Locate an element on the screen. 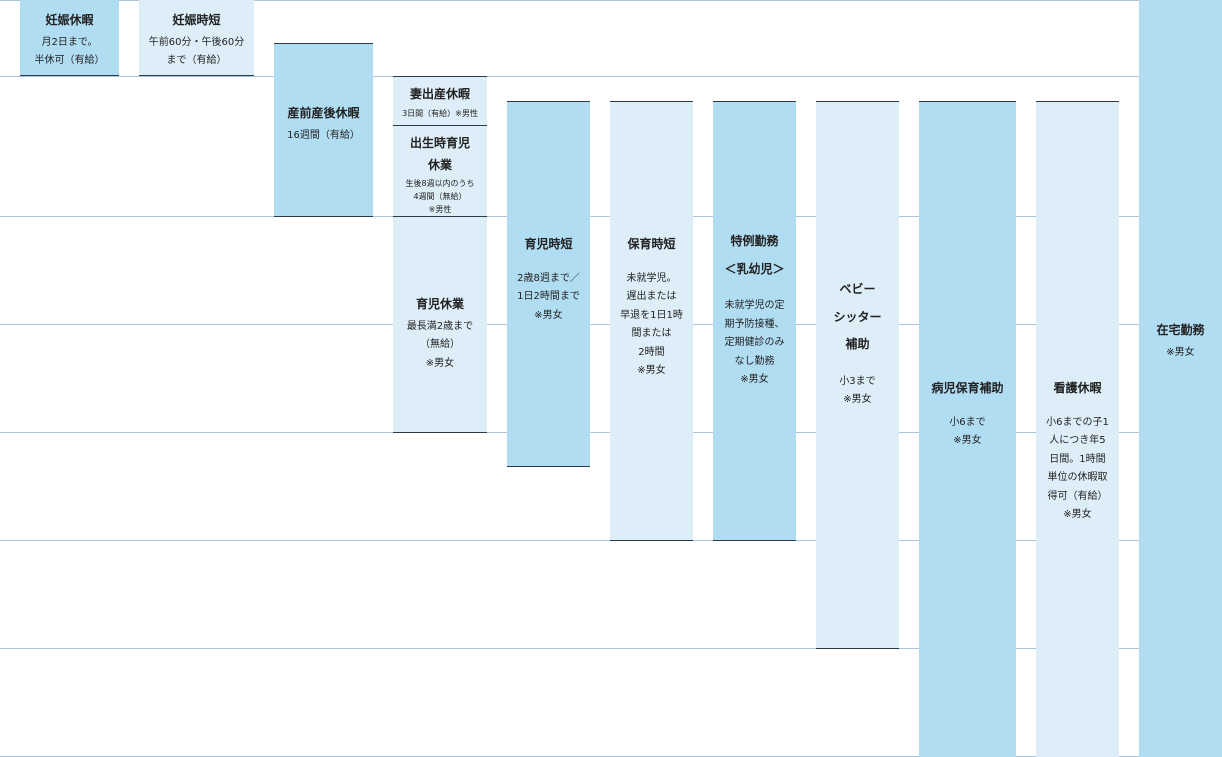 This screenshot has width=1222, height=757. program-tsuma-shussan: 妻出産休暇 3日間（有給）※男性 is located at coordinates (440, 101).